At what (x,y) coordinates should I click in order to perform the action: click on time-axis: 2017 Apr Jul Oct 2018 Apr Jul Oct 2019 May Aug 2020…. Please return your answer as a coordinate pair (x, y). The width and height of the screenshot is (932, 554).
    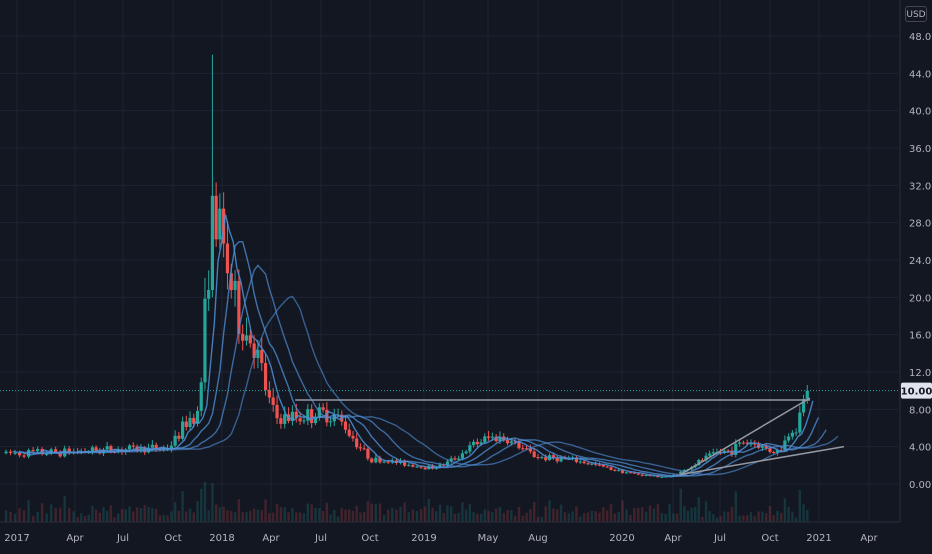
    Looking at the image, I should click on (450, 532).